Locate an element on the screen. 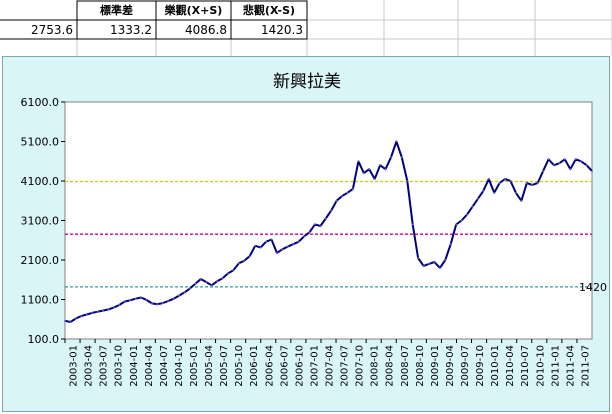 The height and width of the screenshot is (414, 612). x-tick-label: 2005-04 is located at coordinates (209, 366).